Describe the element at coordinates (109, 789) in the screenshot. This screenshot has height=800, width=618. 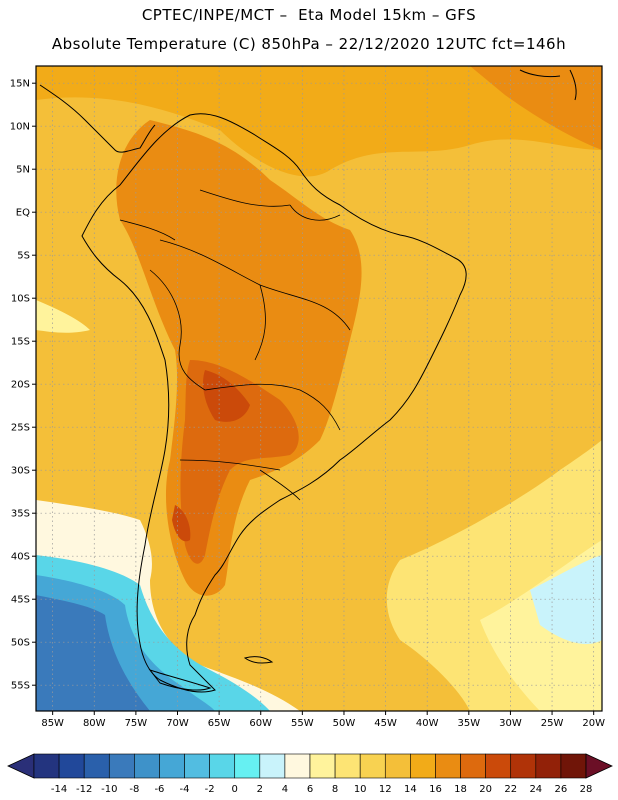
I see `colorbar-label: -10` at that location.